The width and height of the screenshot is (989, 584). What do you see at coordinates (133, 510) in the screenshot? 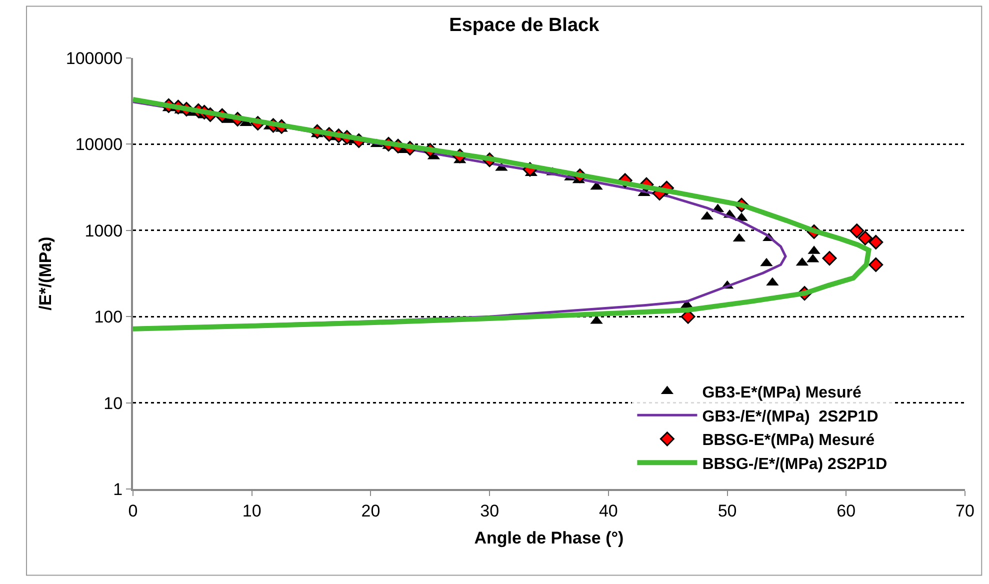
I see `x-tick-label: 0` at bounding box center [133, 510].